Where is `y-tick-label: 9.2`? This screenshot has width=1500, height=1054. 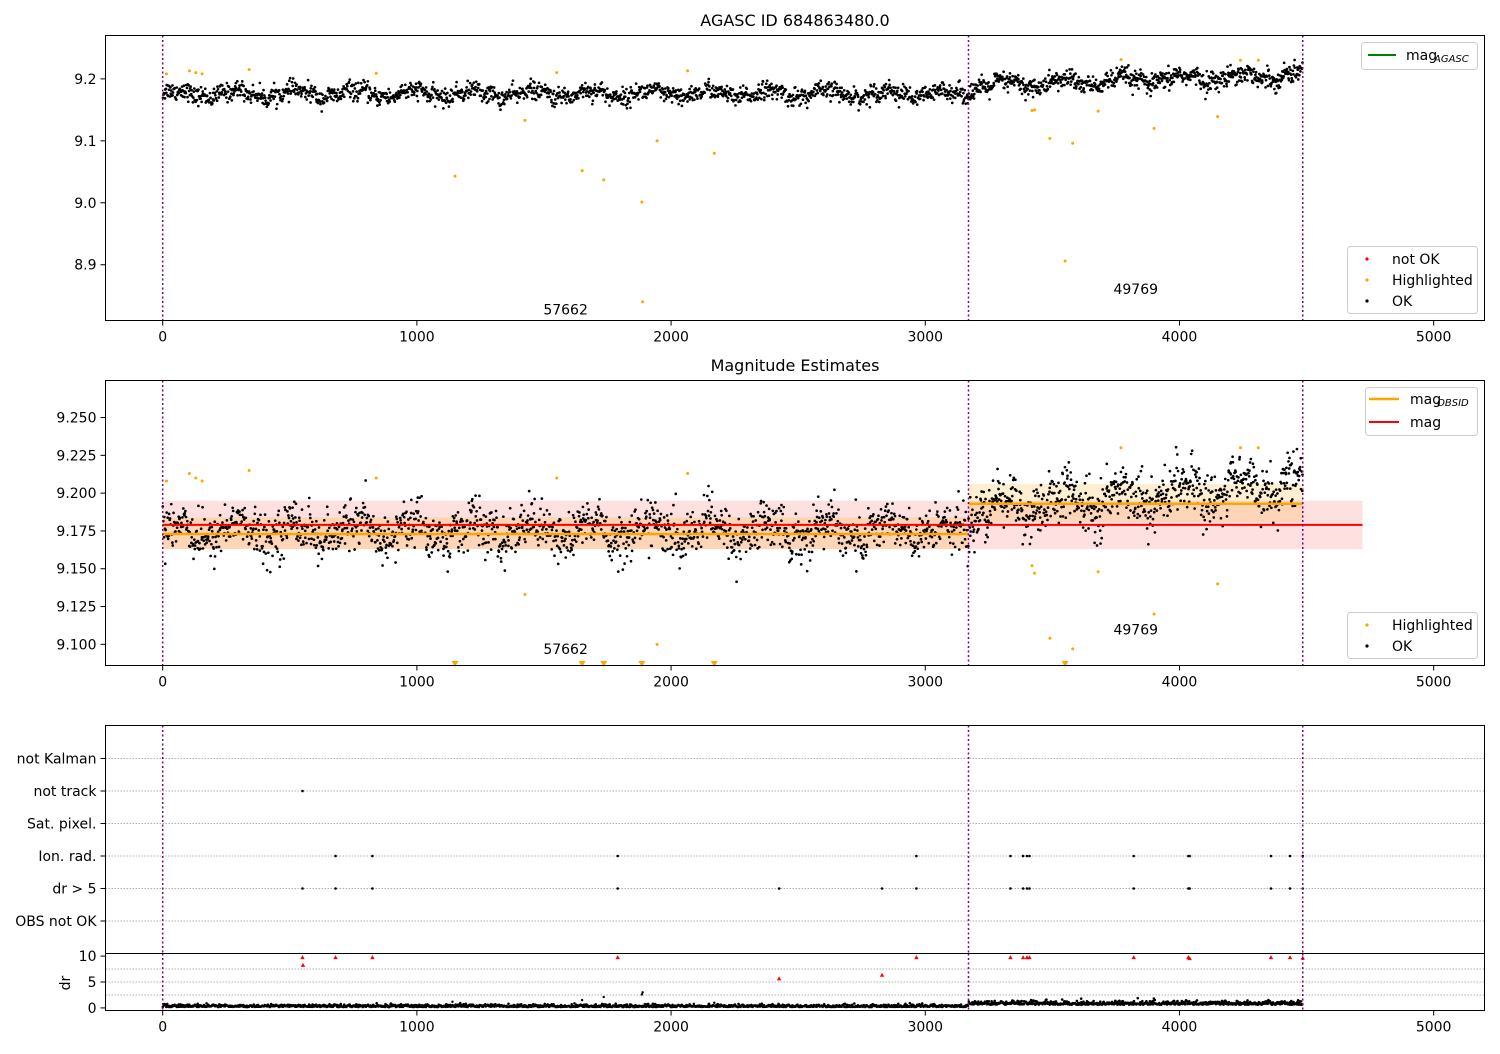
y-tick-label: 9.2 is located at coordinates (85, 80).